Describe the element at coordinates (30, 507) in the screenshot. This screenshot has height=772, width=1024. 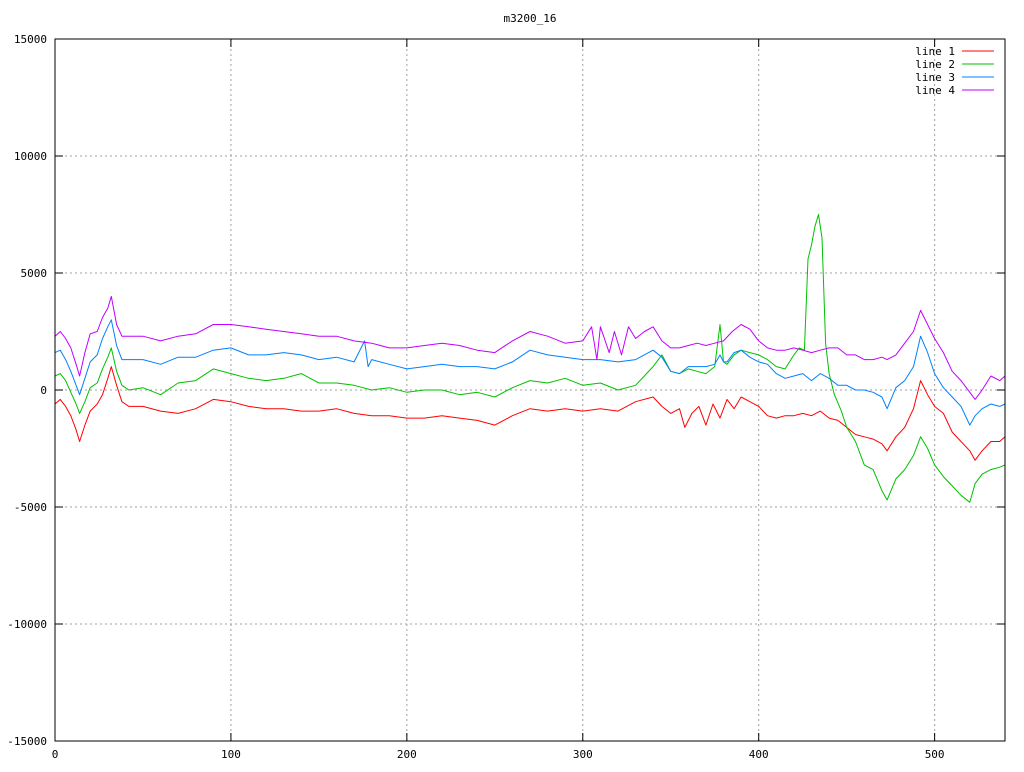
I see `y-tick-label: -5000` at that location.